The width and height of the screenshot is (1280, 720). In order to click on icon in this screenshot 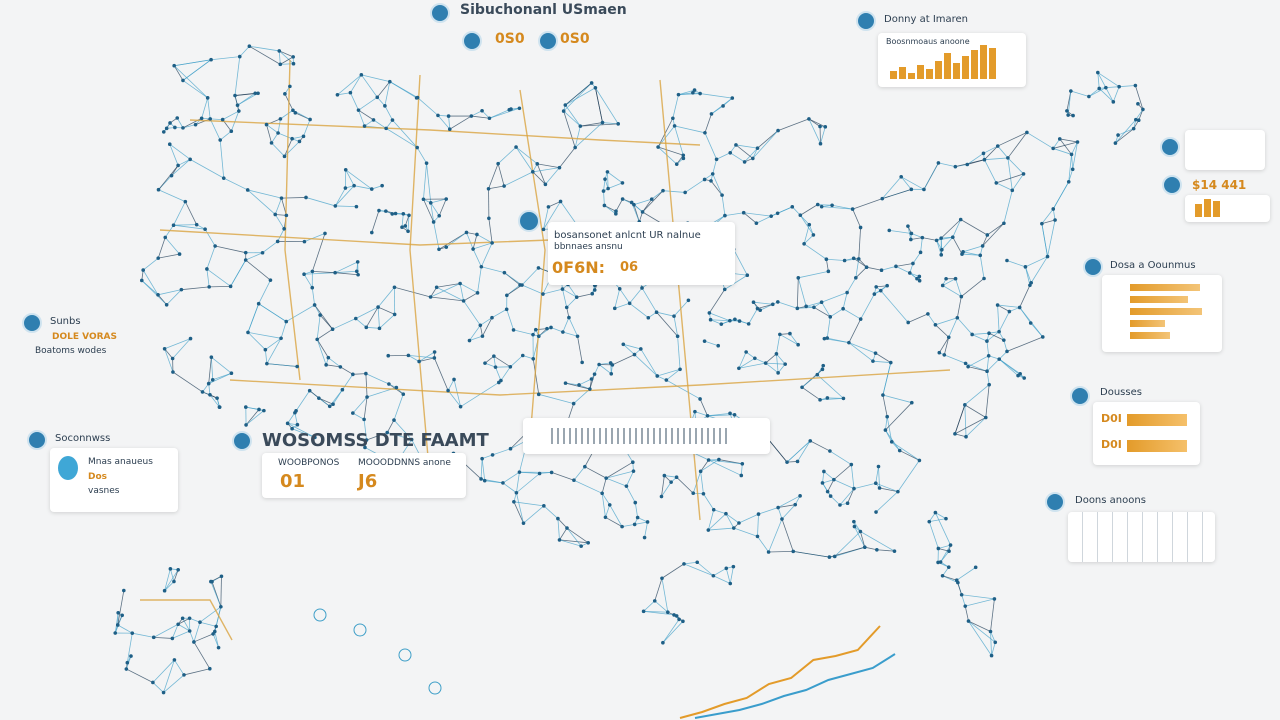, I will do `click(68, 468)`.